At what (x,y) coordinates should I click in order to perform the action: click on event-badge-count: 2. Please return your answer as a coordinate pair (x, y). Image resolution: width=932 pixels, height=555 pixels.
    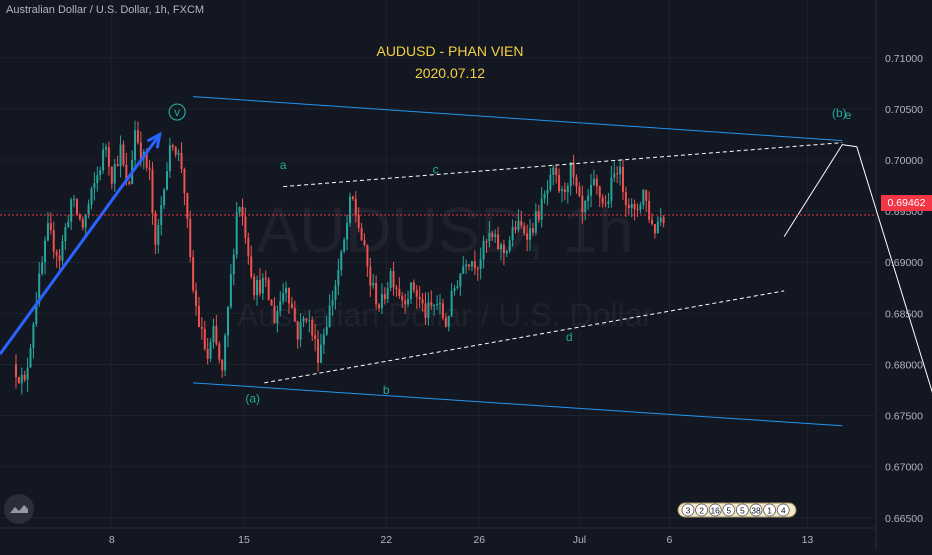
    Looking at the image, I should click on (701, 511).